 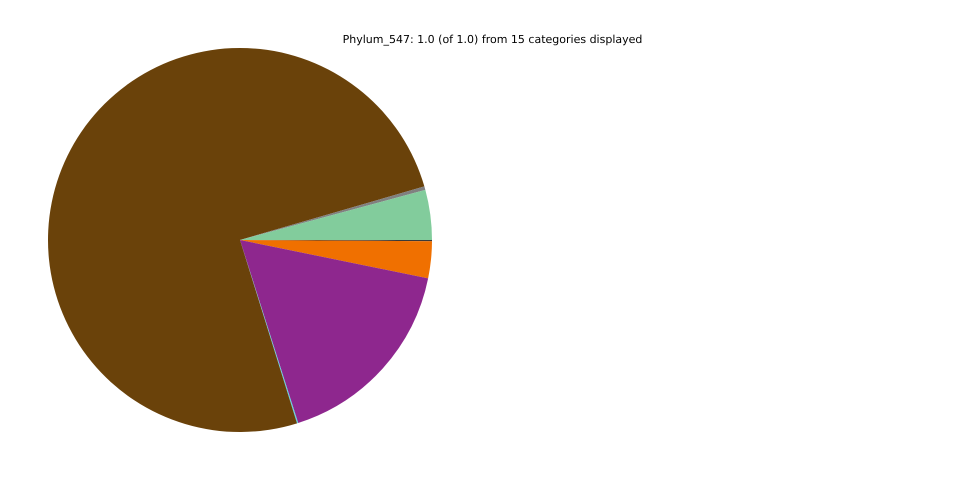 What do you see at coordinates (493, 39) in the screenshot?
I see `text: Phylum_547: 1.0 (of 1.0) from 15 categories displayed` at bounding box center [493, 39].